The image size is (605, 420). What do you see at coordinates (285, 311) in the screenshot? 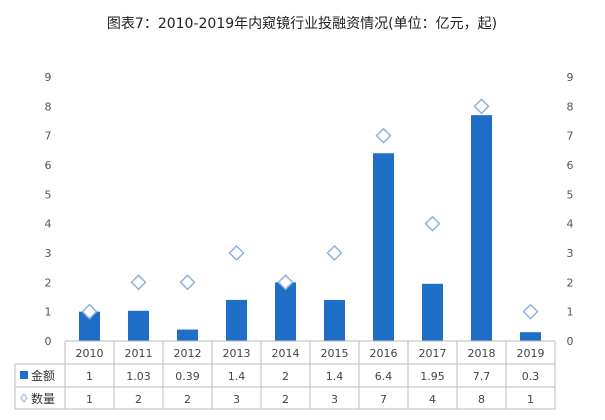
I see `bar-2014` at bounding box center [285, 311].